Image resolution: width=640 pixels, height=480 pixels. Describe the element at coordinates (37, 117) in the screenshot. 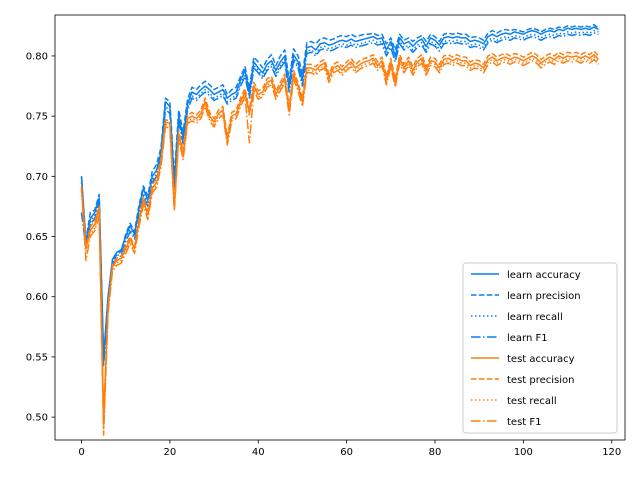

I see `y-tick-label: 0.75` at that location.